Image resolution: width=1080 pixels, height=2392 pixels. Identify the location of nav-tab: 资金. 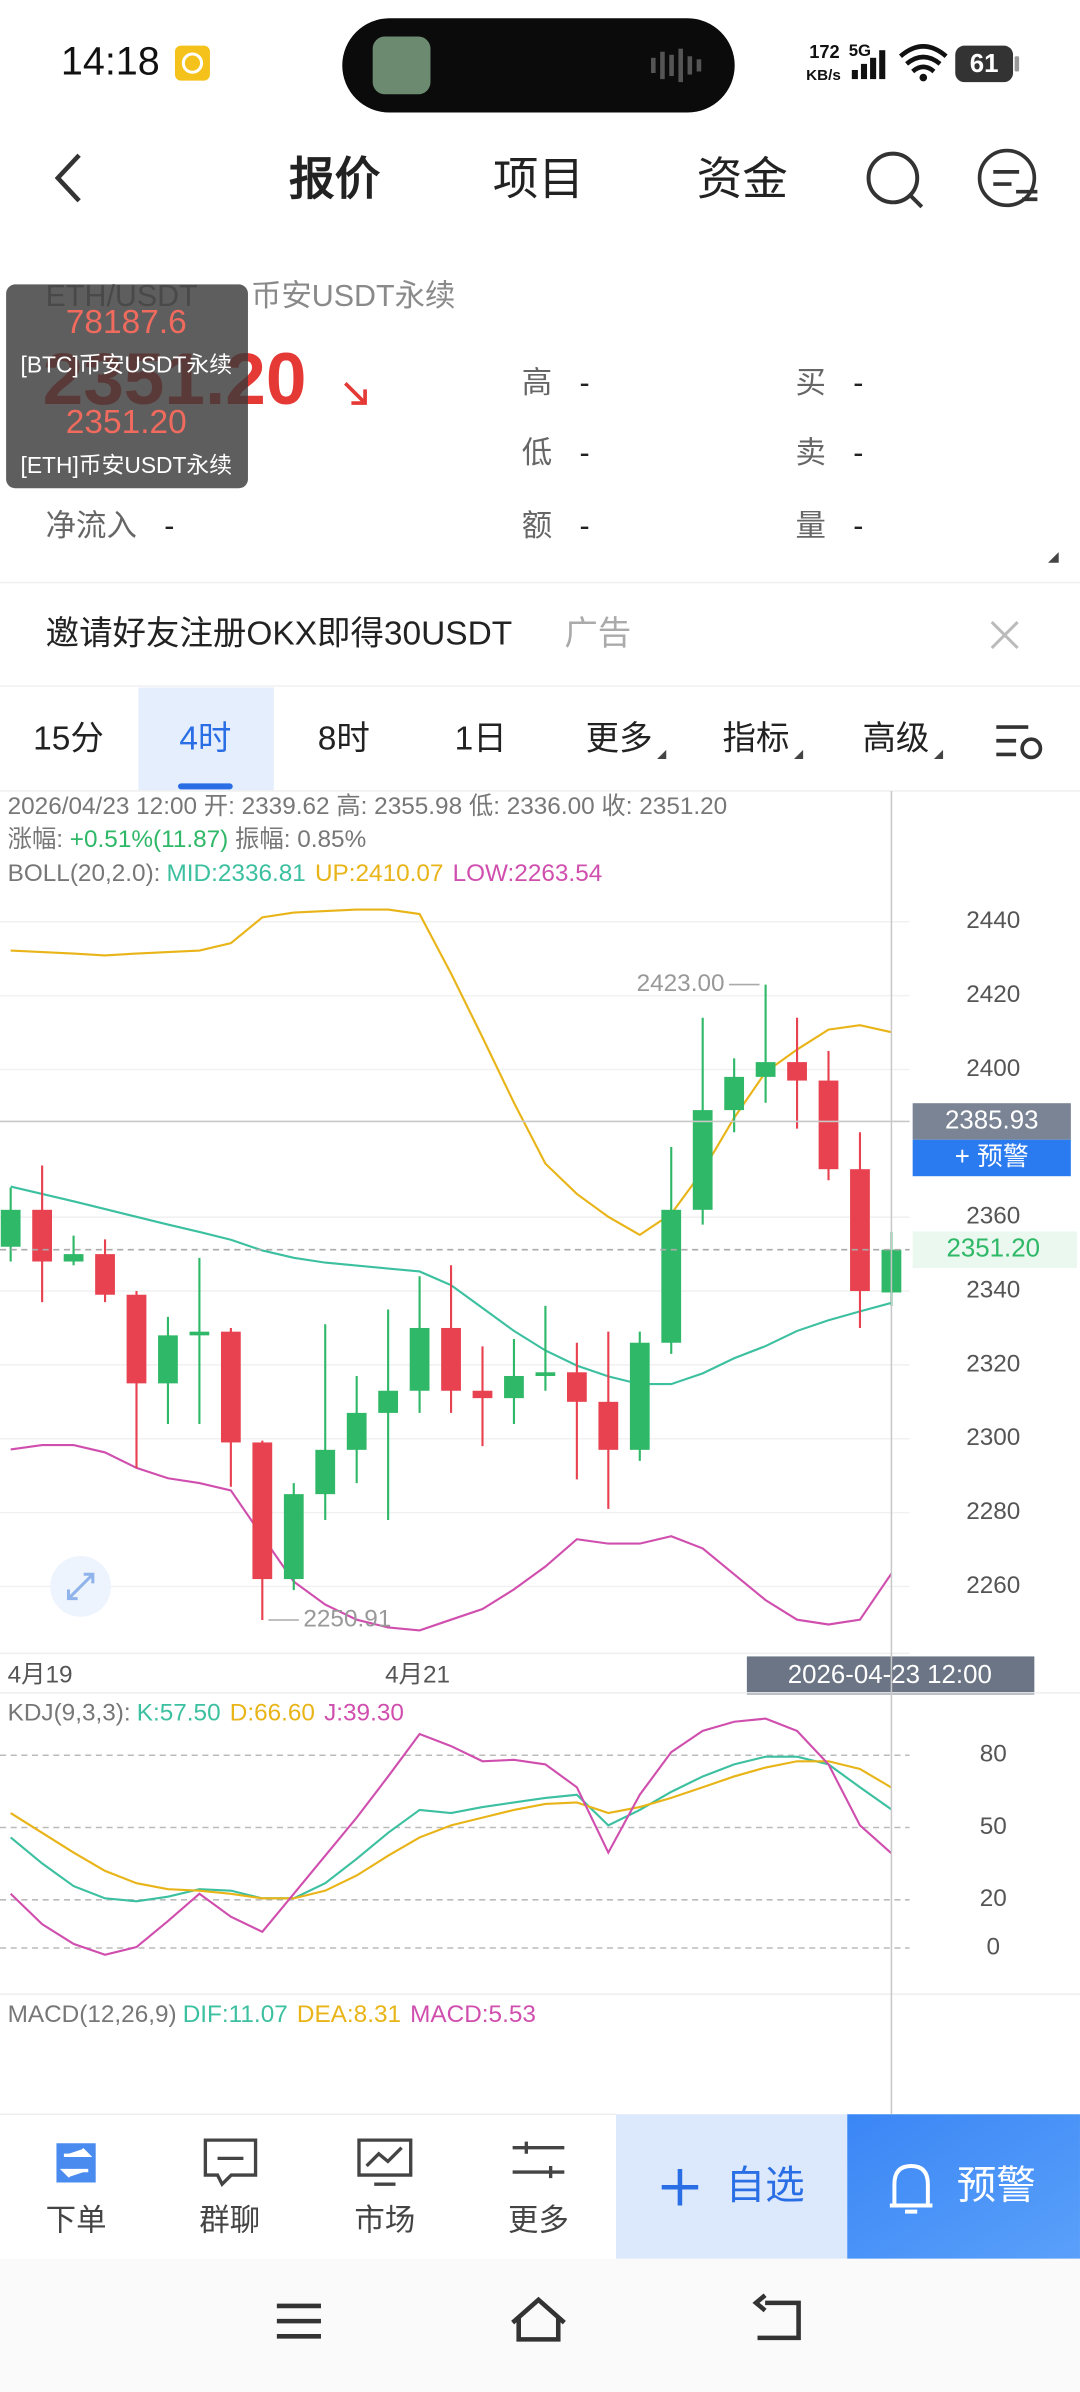
(742, 179).